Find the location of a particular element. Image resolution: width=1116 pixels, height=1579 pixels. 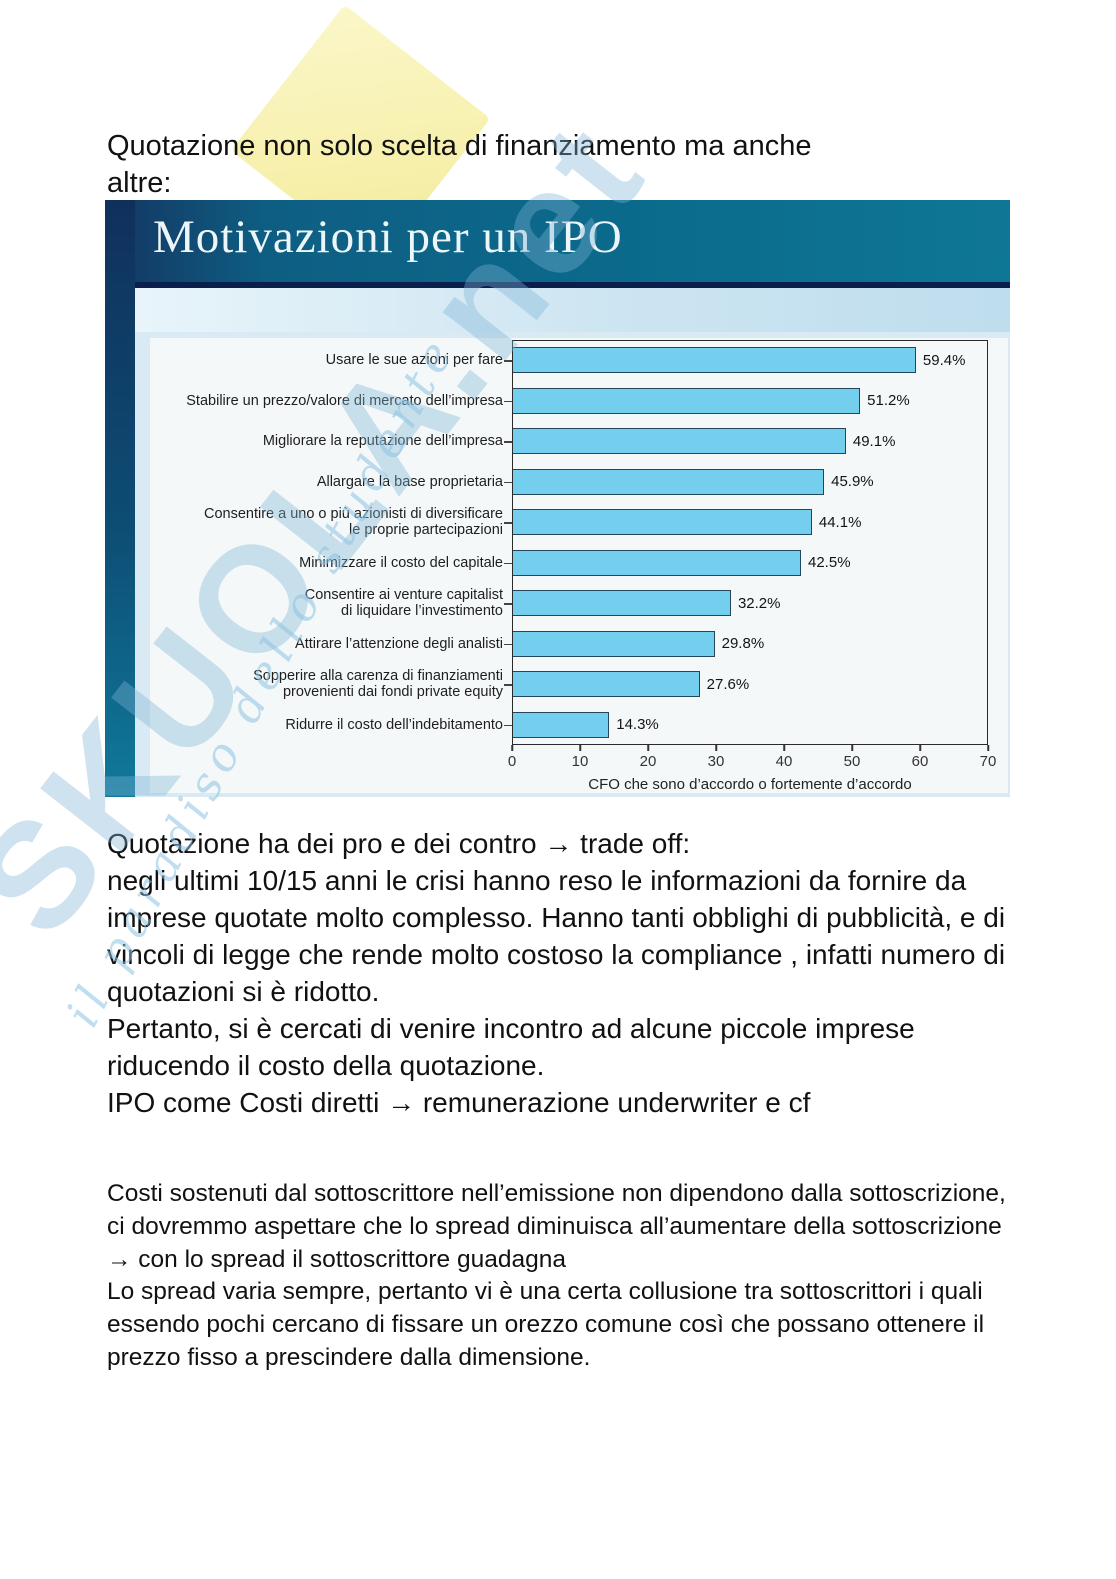

bar-track: 59.4% is located at coordinates (746, 360).